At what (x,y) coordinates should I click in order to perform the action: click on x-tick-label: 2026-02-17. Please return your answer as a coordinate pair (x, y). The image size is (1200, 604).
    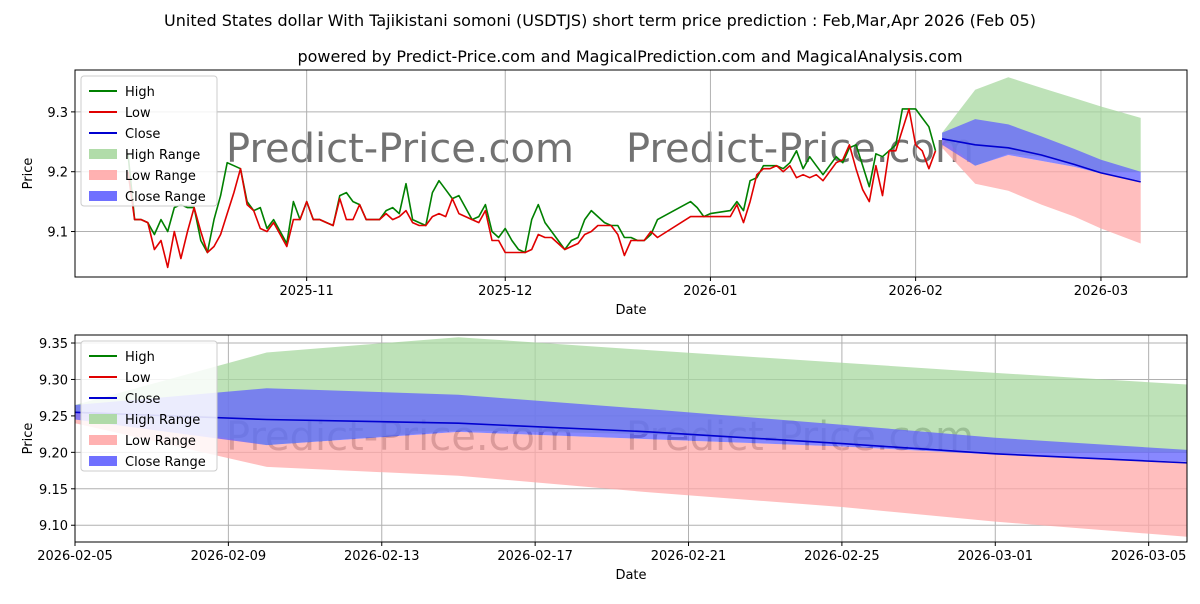
    Looking at the image, I should click on (535, 556).